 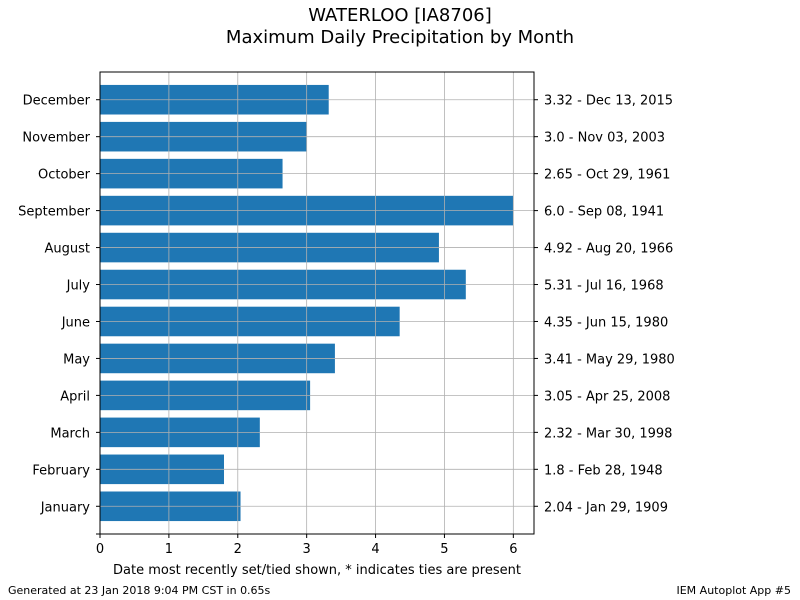 I want to click on x-tick-label: 2, so click(x=238, y=549).